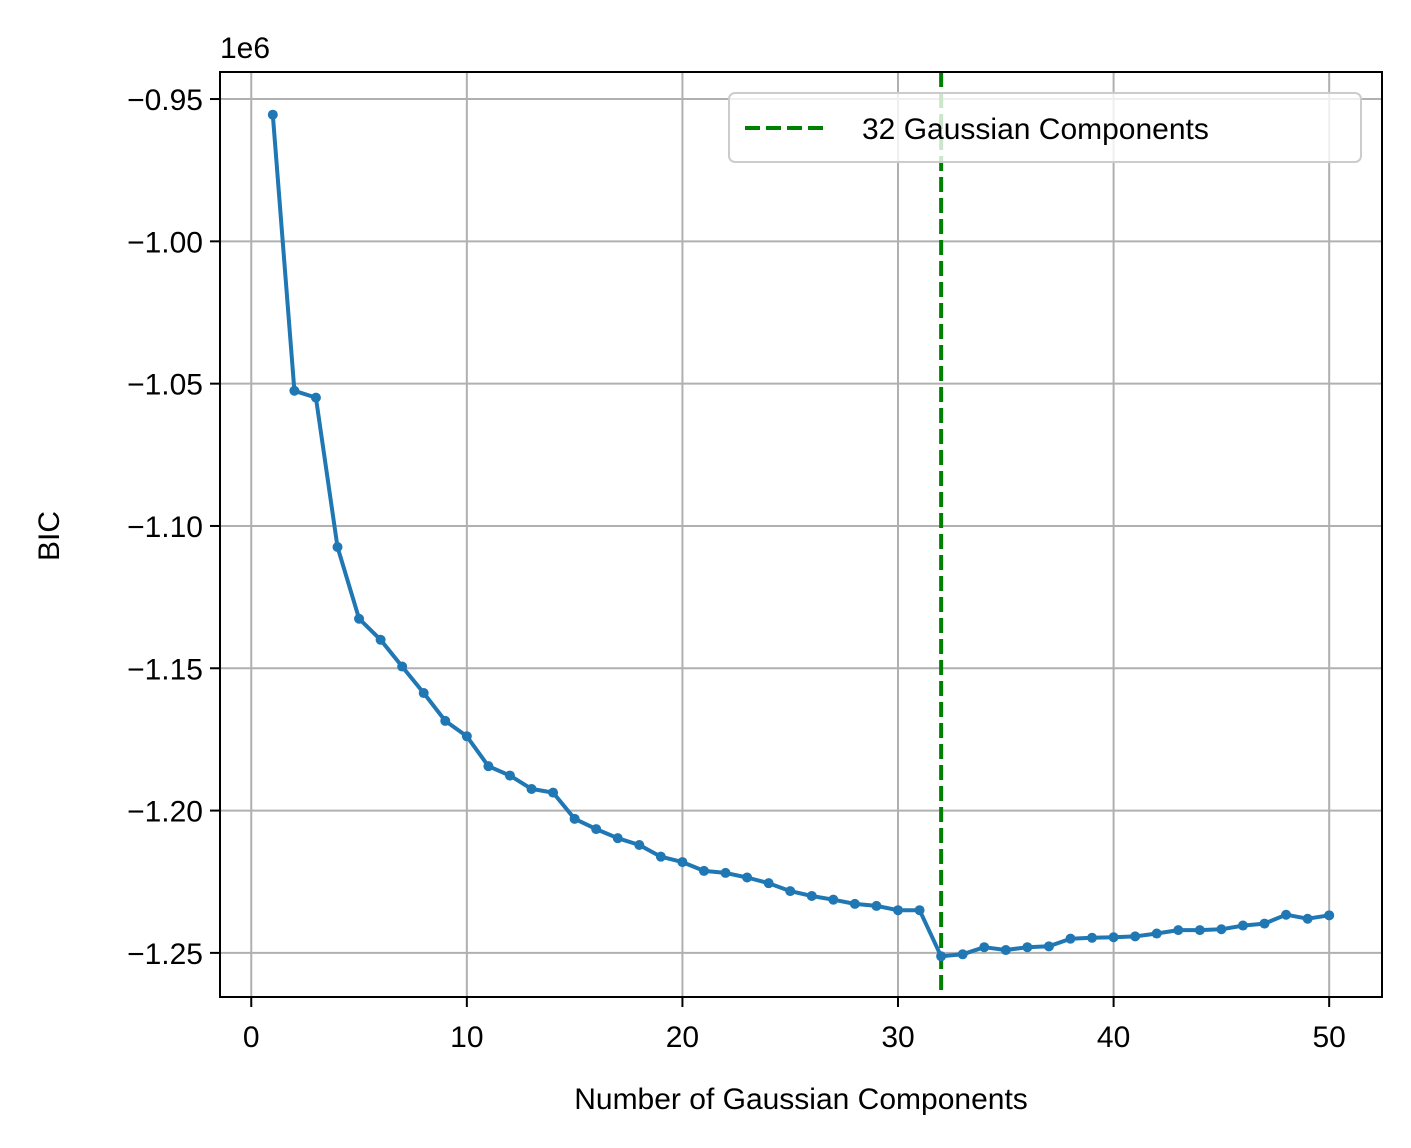 The width and height of the screenshot is (1411, 1148). Describe the element at coordinates (1328, 1037) in the screenshot. I see `x-tick-label: 50` at that location.